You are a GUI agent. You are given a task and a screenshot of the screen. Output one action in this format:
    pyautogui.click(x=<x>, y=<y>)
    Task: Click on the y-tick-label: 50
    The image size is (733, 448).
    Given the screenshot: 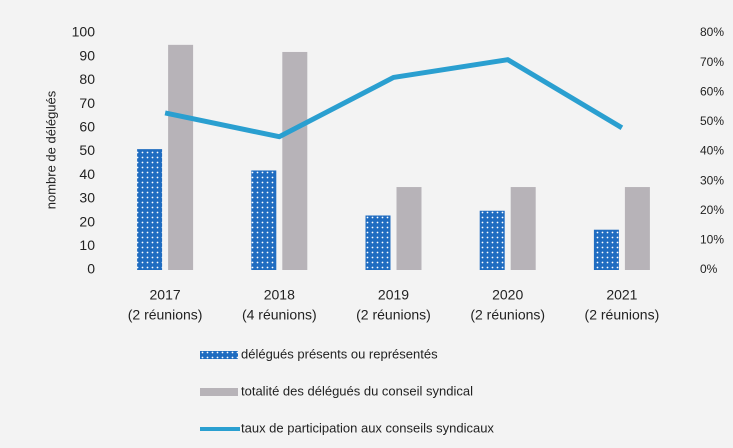 What is the action you would take?
    pyautogui.click(x=87, y=150)
    